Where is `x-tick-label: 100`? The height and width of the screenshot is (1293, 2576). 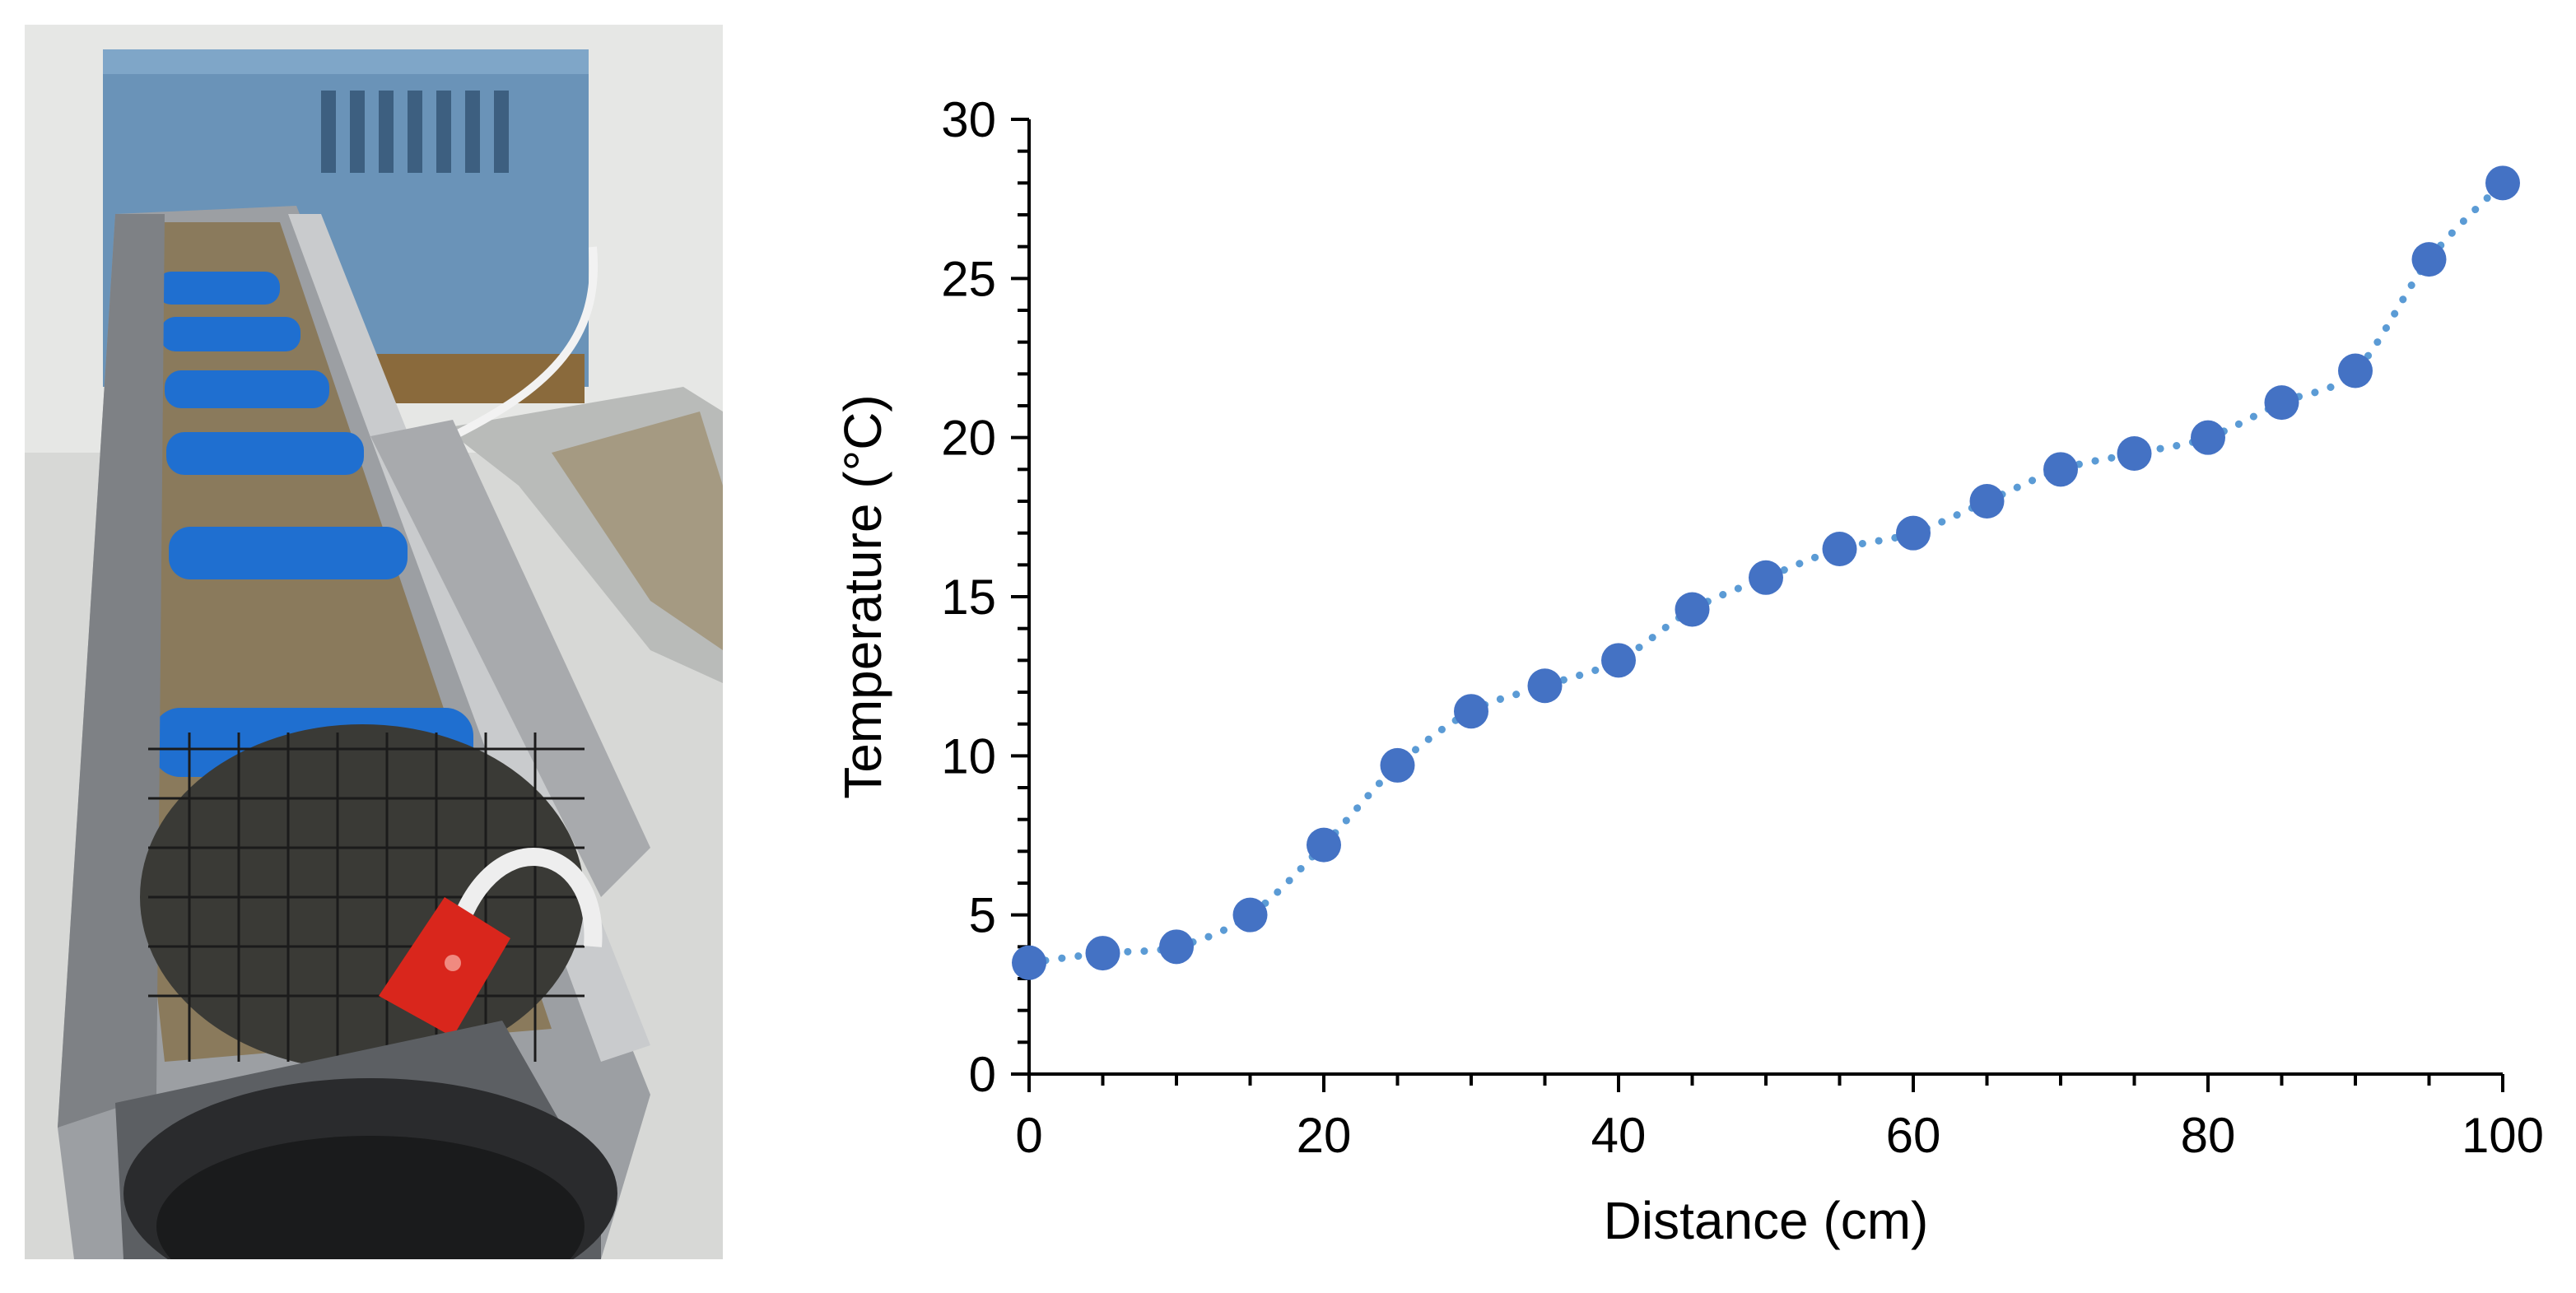
x-tick-label: 100 is located at coordinates (2503, 1135).